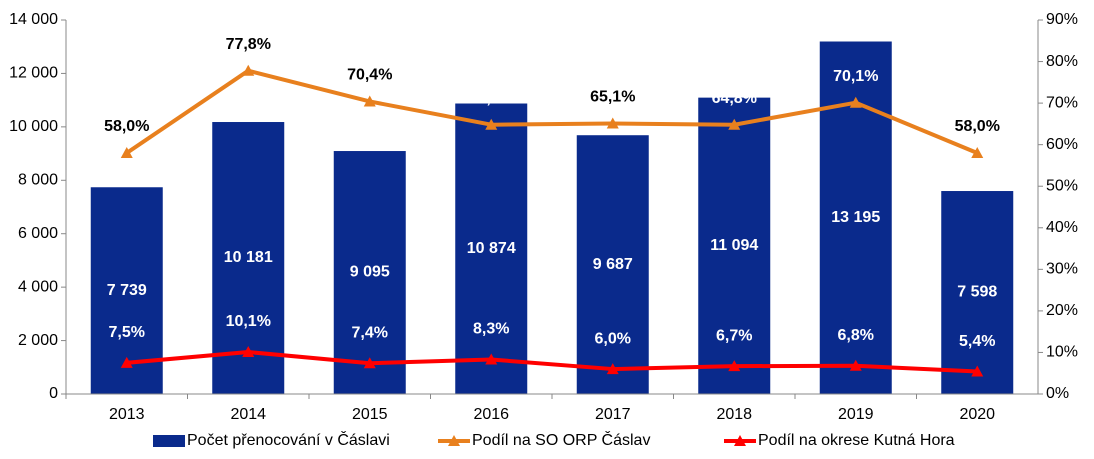 The height and width of the screenshot is (459, 1094). What do you see at coordinates (369, 75) in the screenshot?
I see `line-label: 70,4%` at bounding box center [369, 75].